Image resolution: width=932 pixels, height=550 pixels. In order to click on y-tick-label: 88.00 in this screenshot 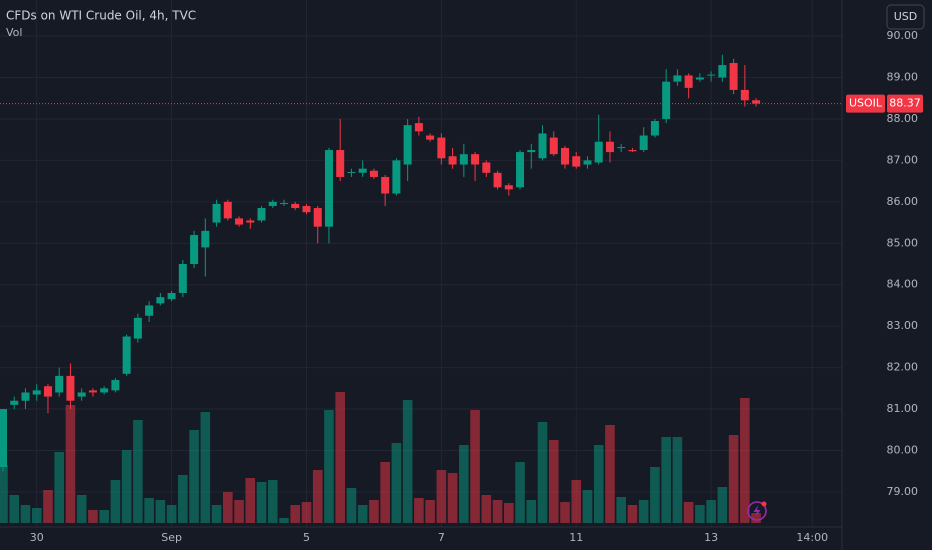, I will do `click(903, 118)`.